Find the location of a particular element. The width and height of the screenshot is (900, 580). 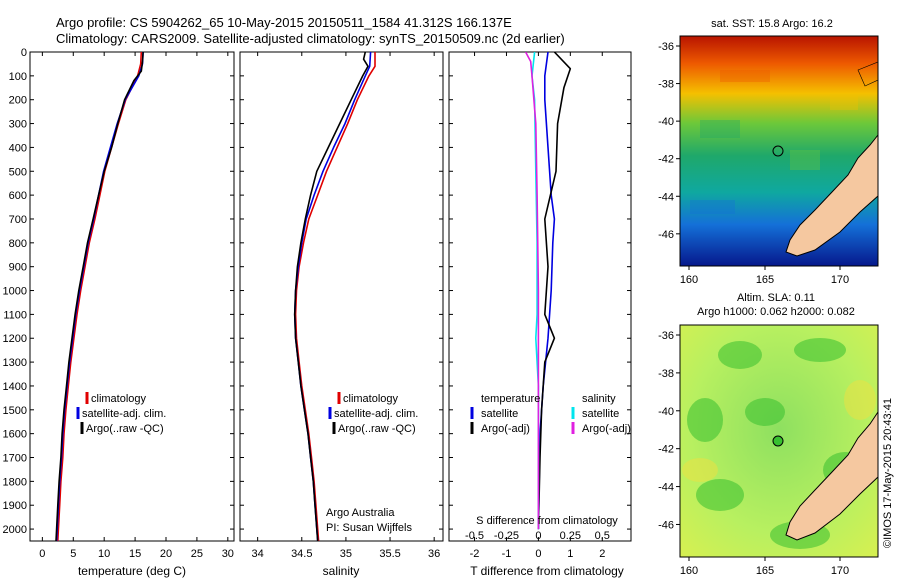

temperature-series is located at coordinates (99, 296).